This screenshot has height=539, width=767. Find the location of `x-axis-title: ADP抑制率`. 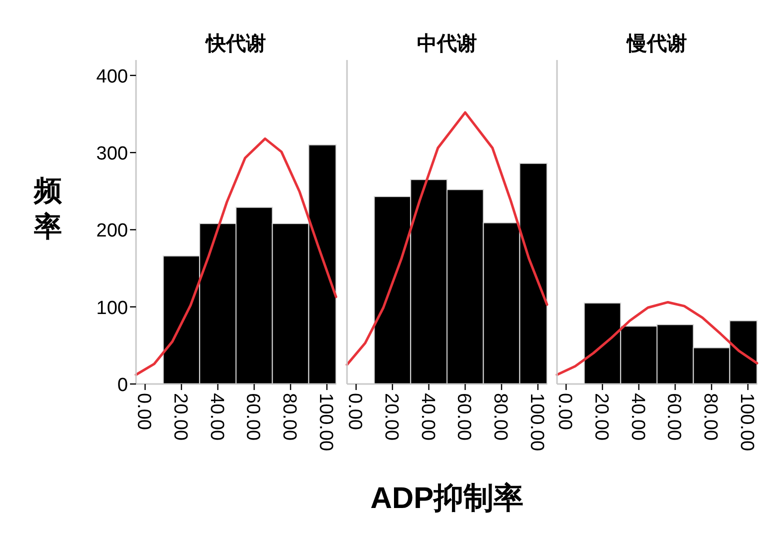

x-axis-title: ADP抑制率 is located at coordinates (447, 498).